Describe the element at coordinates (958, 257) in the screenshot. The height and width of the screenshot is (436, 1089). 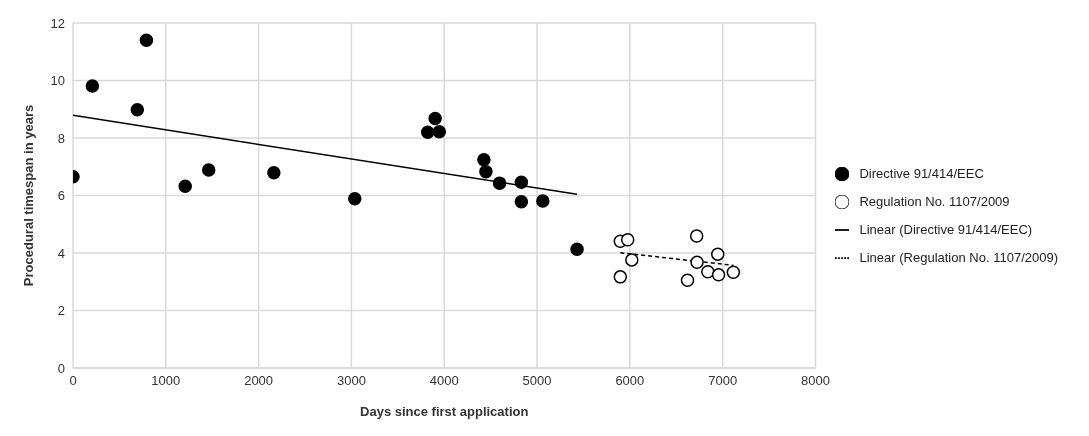
I see `legend-label: Linear (Regulation No. 1107/2009)` at that location.